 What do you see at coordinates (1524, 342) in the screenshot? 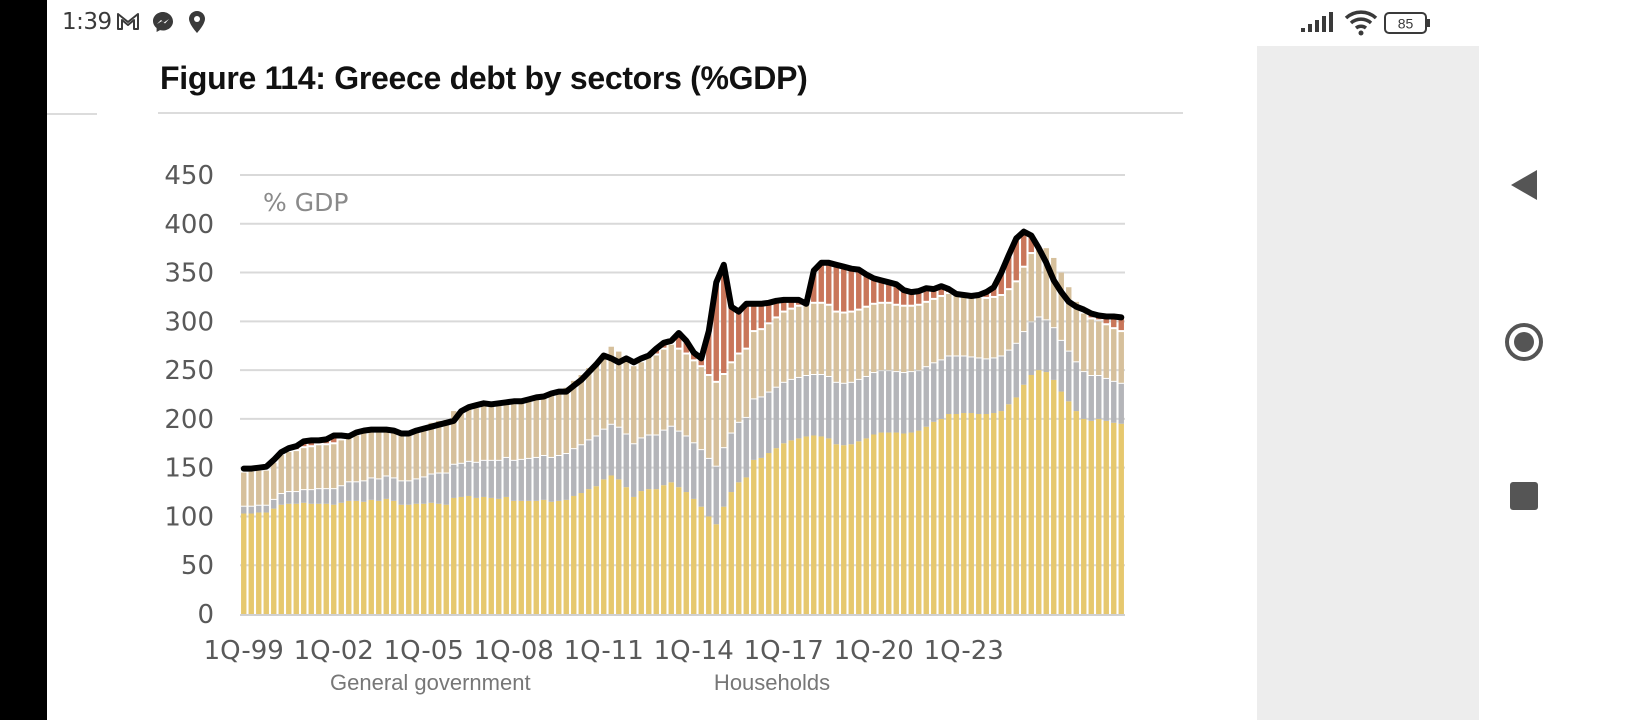
I see `home-button` at bounding box center [1524, 342].